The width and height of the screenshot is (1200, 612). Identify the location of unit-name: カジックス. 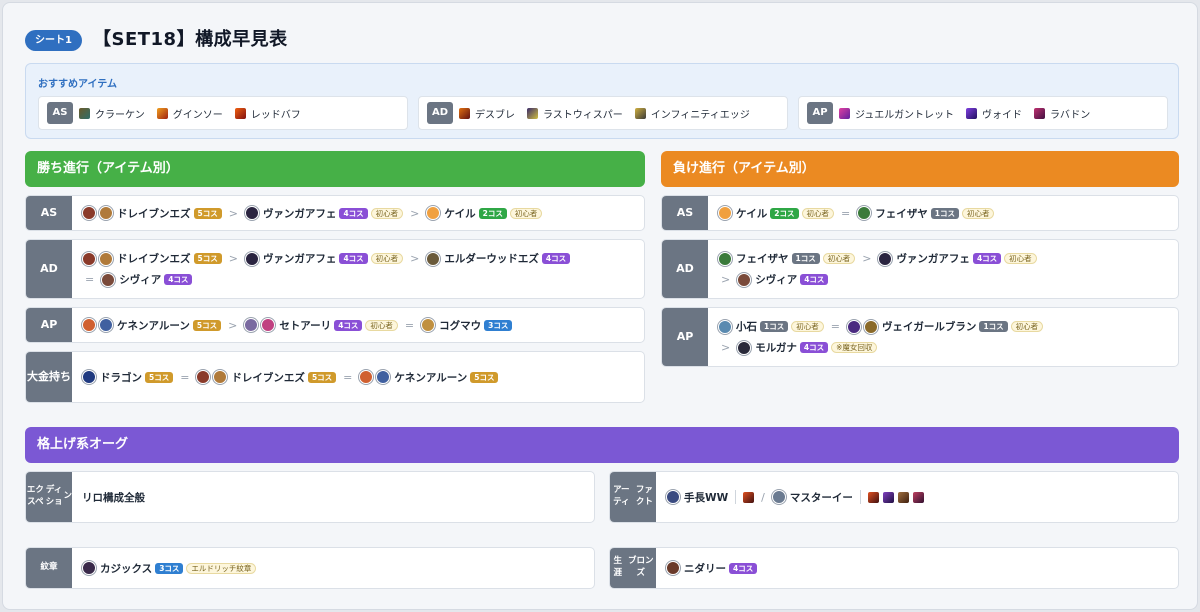
(126, 568).